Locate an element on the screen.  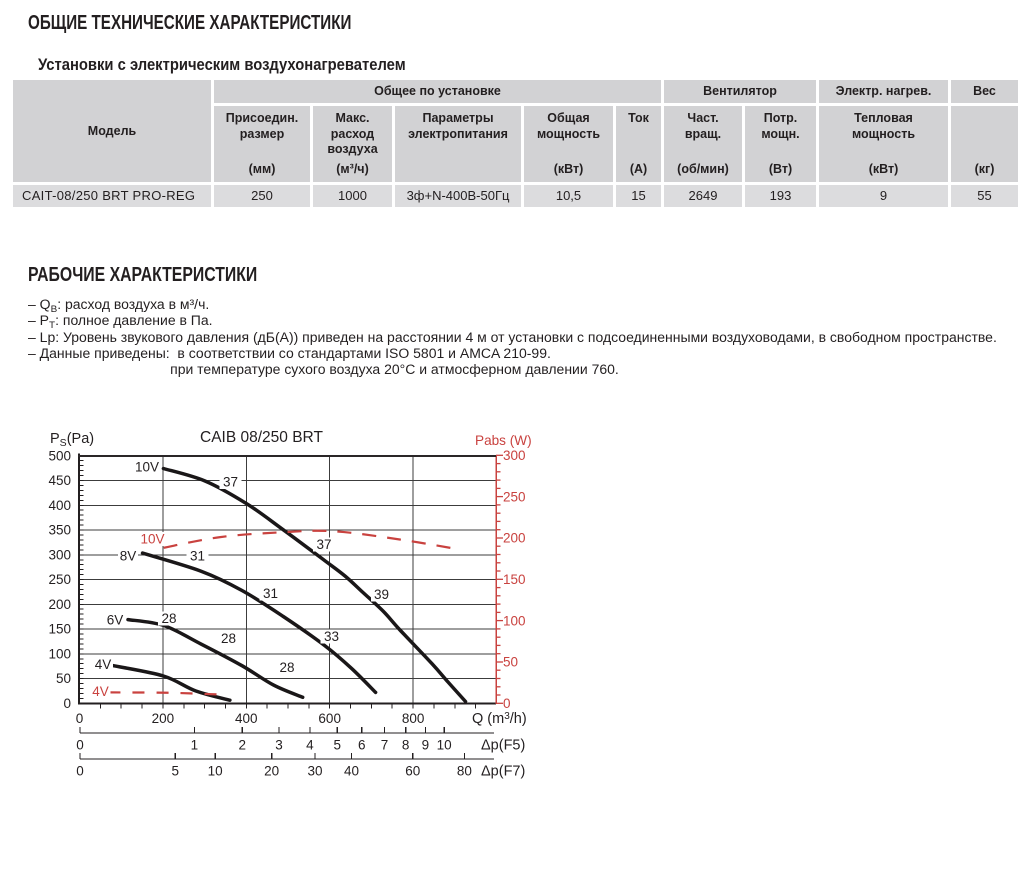
svg-text: 800 is located at coordinates (413, 718).